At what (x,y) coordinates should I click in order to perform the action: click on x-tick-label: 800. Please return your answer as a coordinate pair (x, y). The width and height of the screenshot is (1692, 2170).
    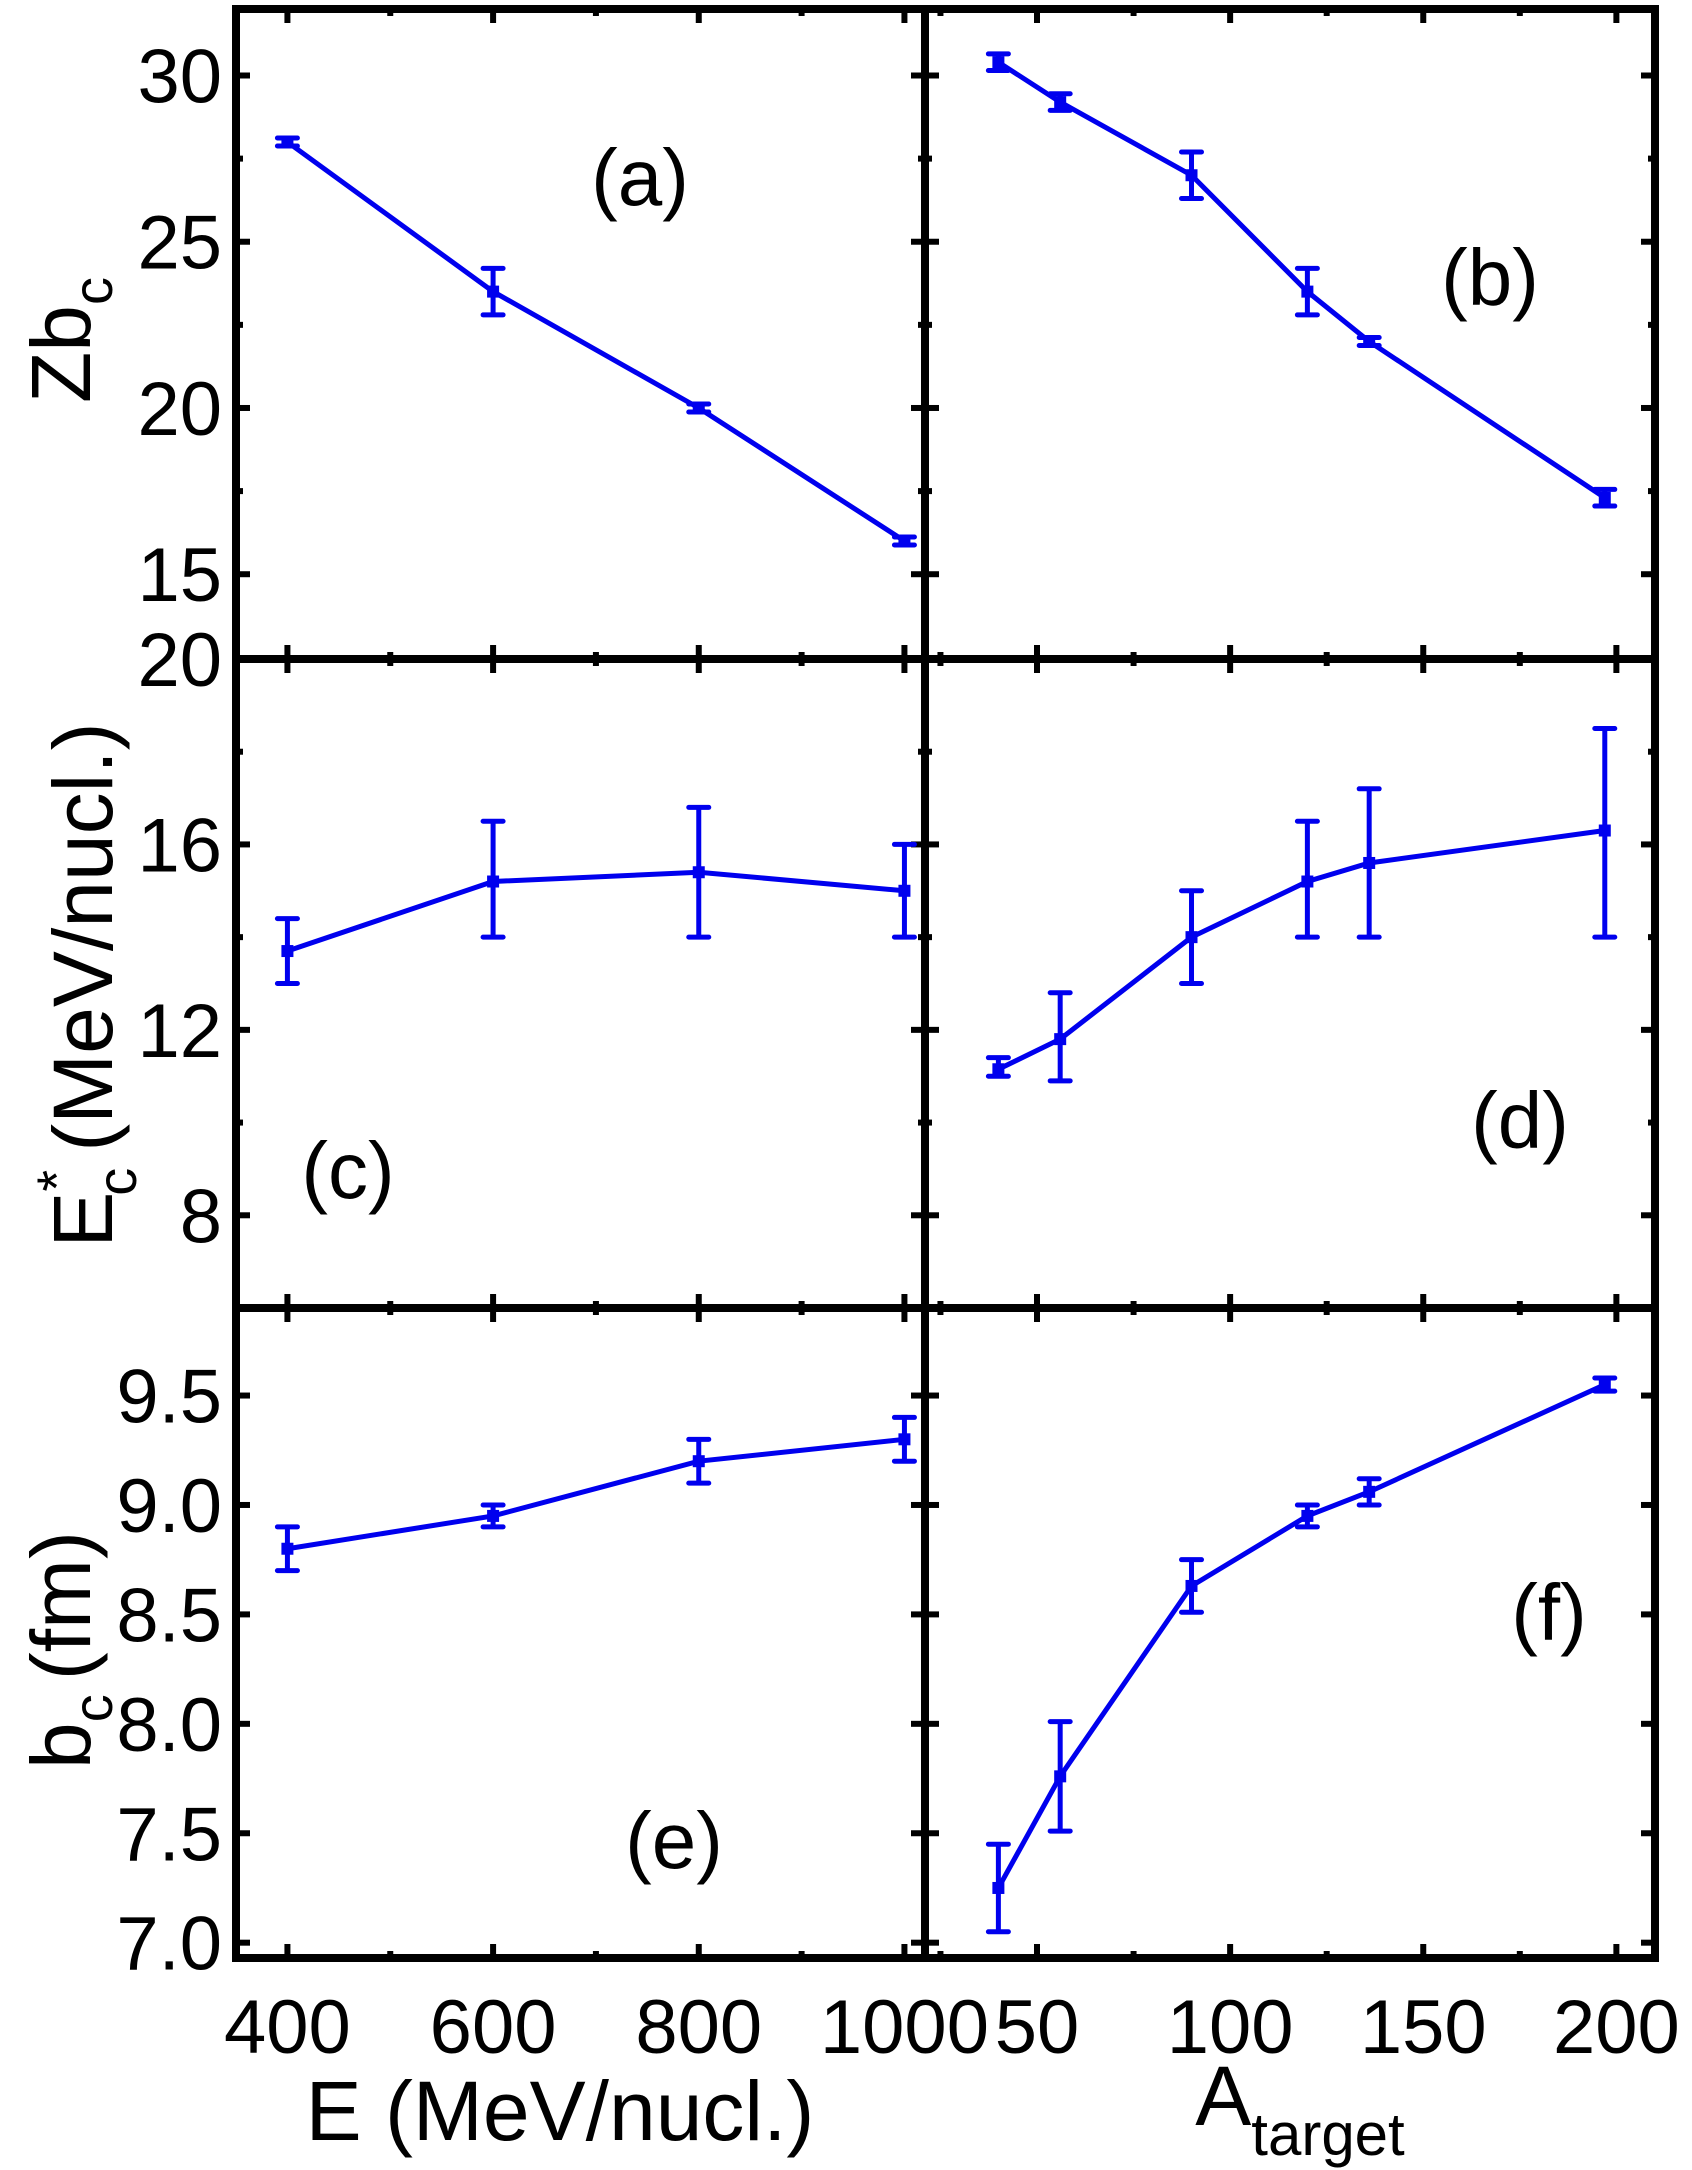
    Looking at the image, I should click on (698, 2027).